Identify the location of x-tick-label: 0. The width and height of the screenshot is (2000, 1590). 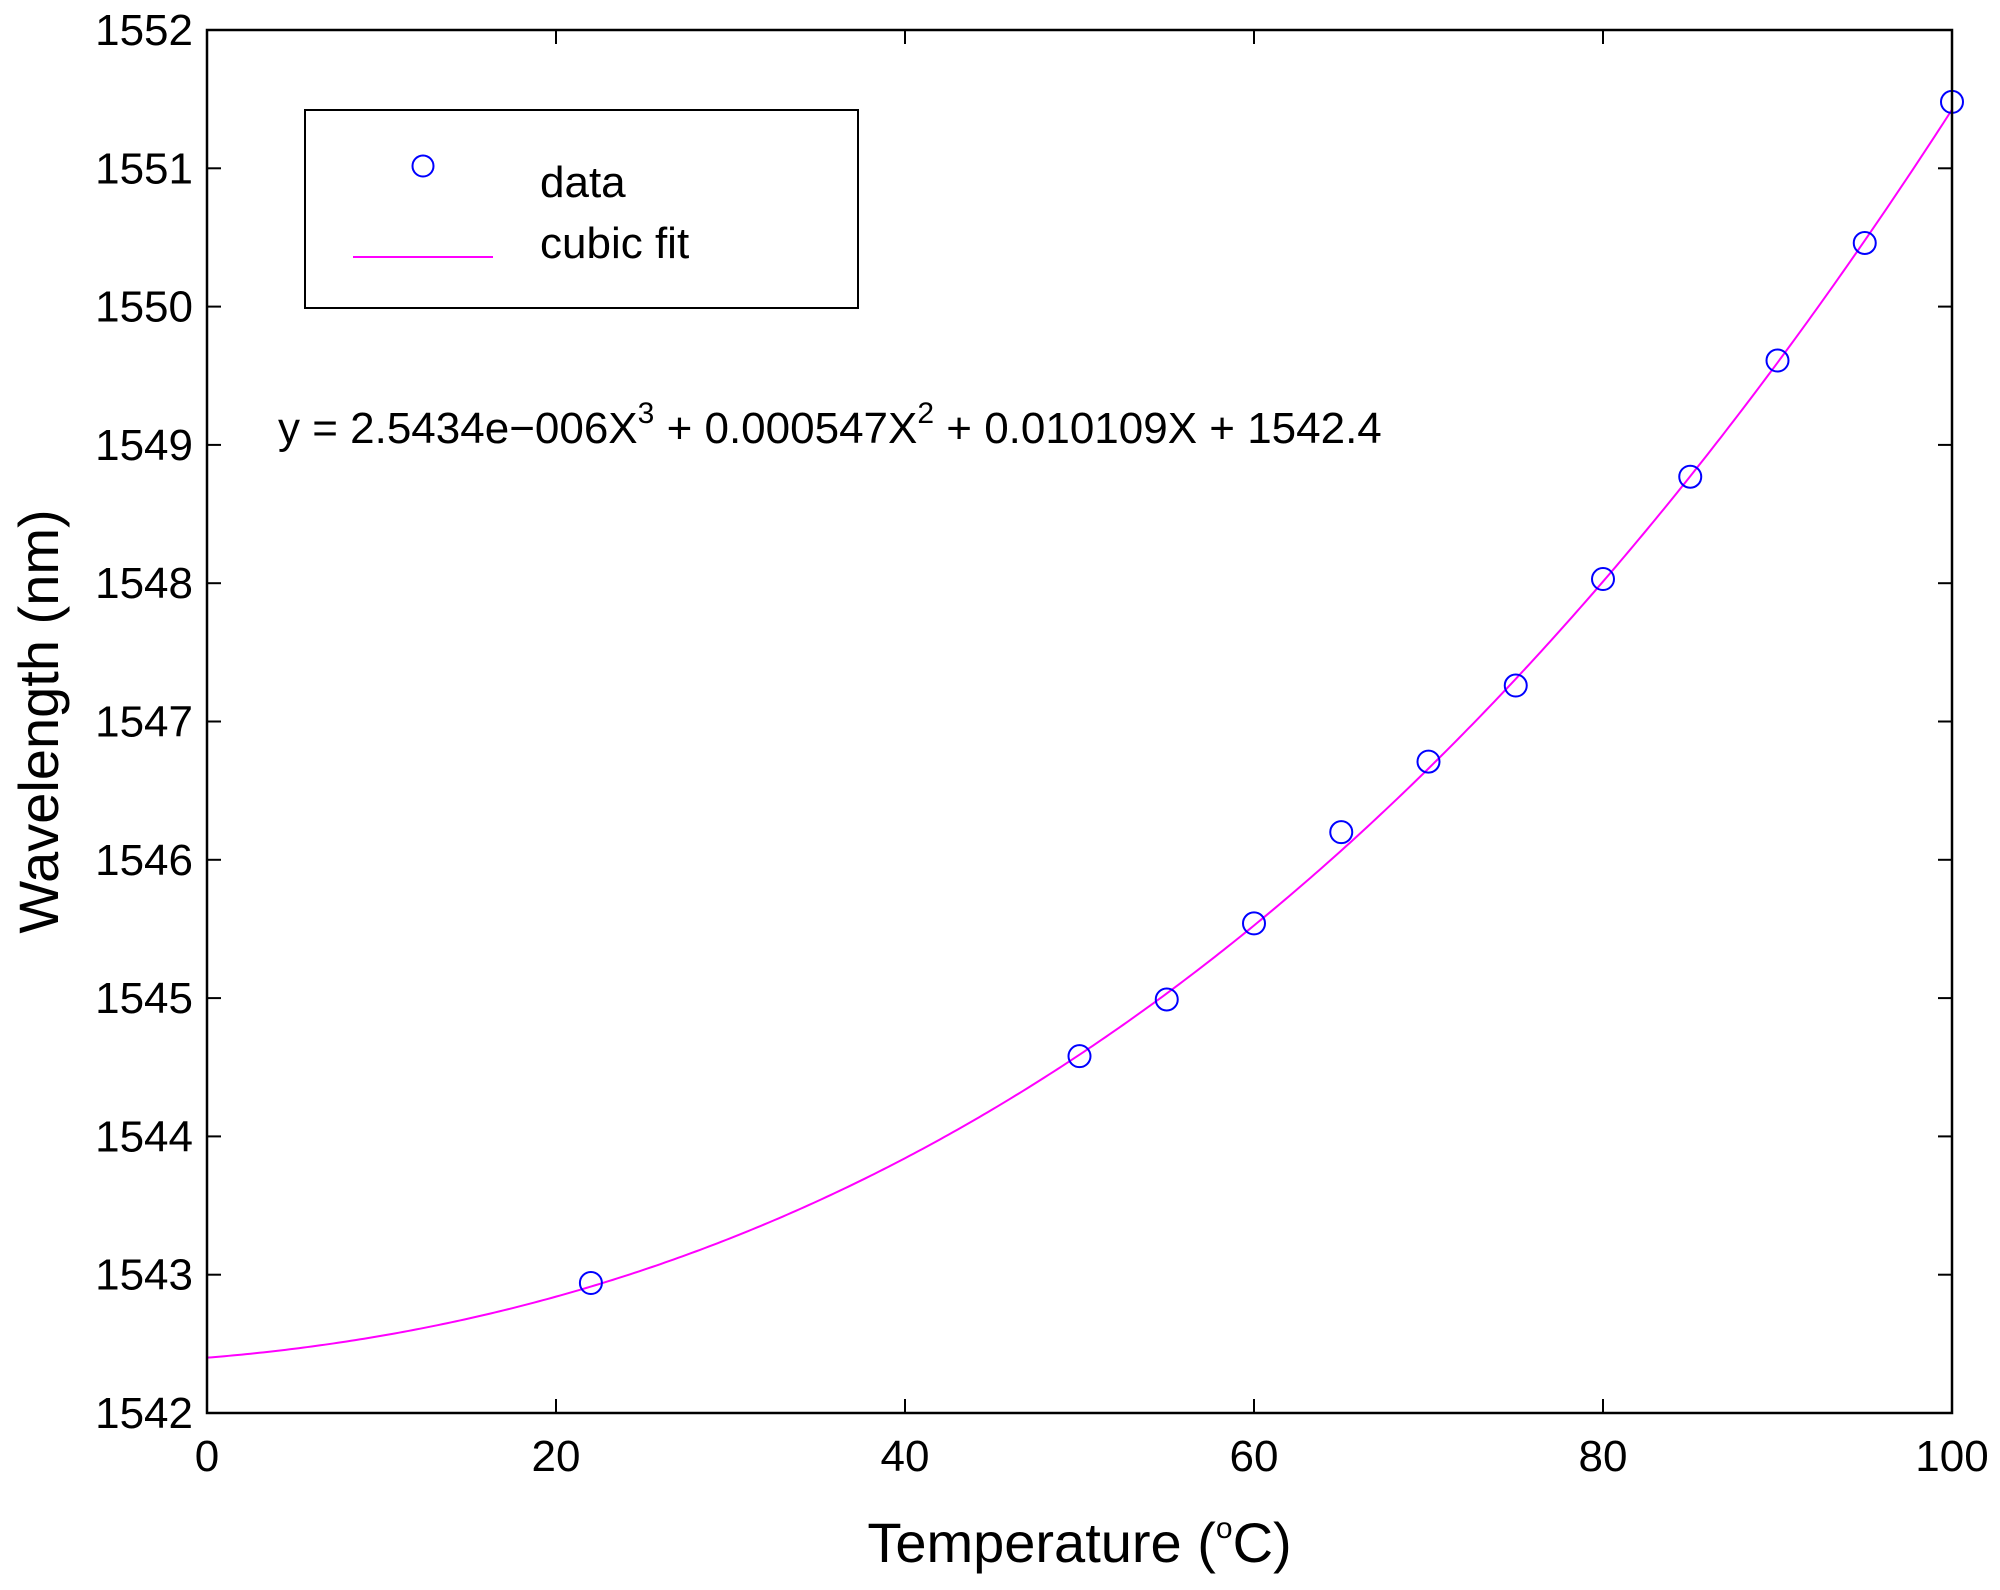
(207, 1456).